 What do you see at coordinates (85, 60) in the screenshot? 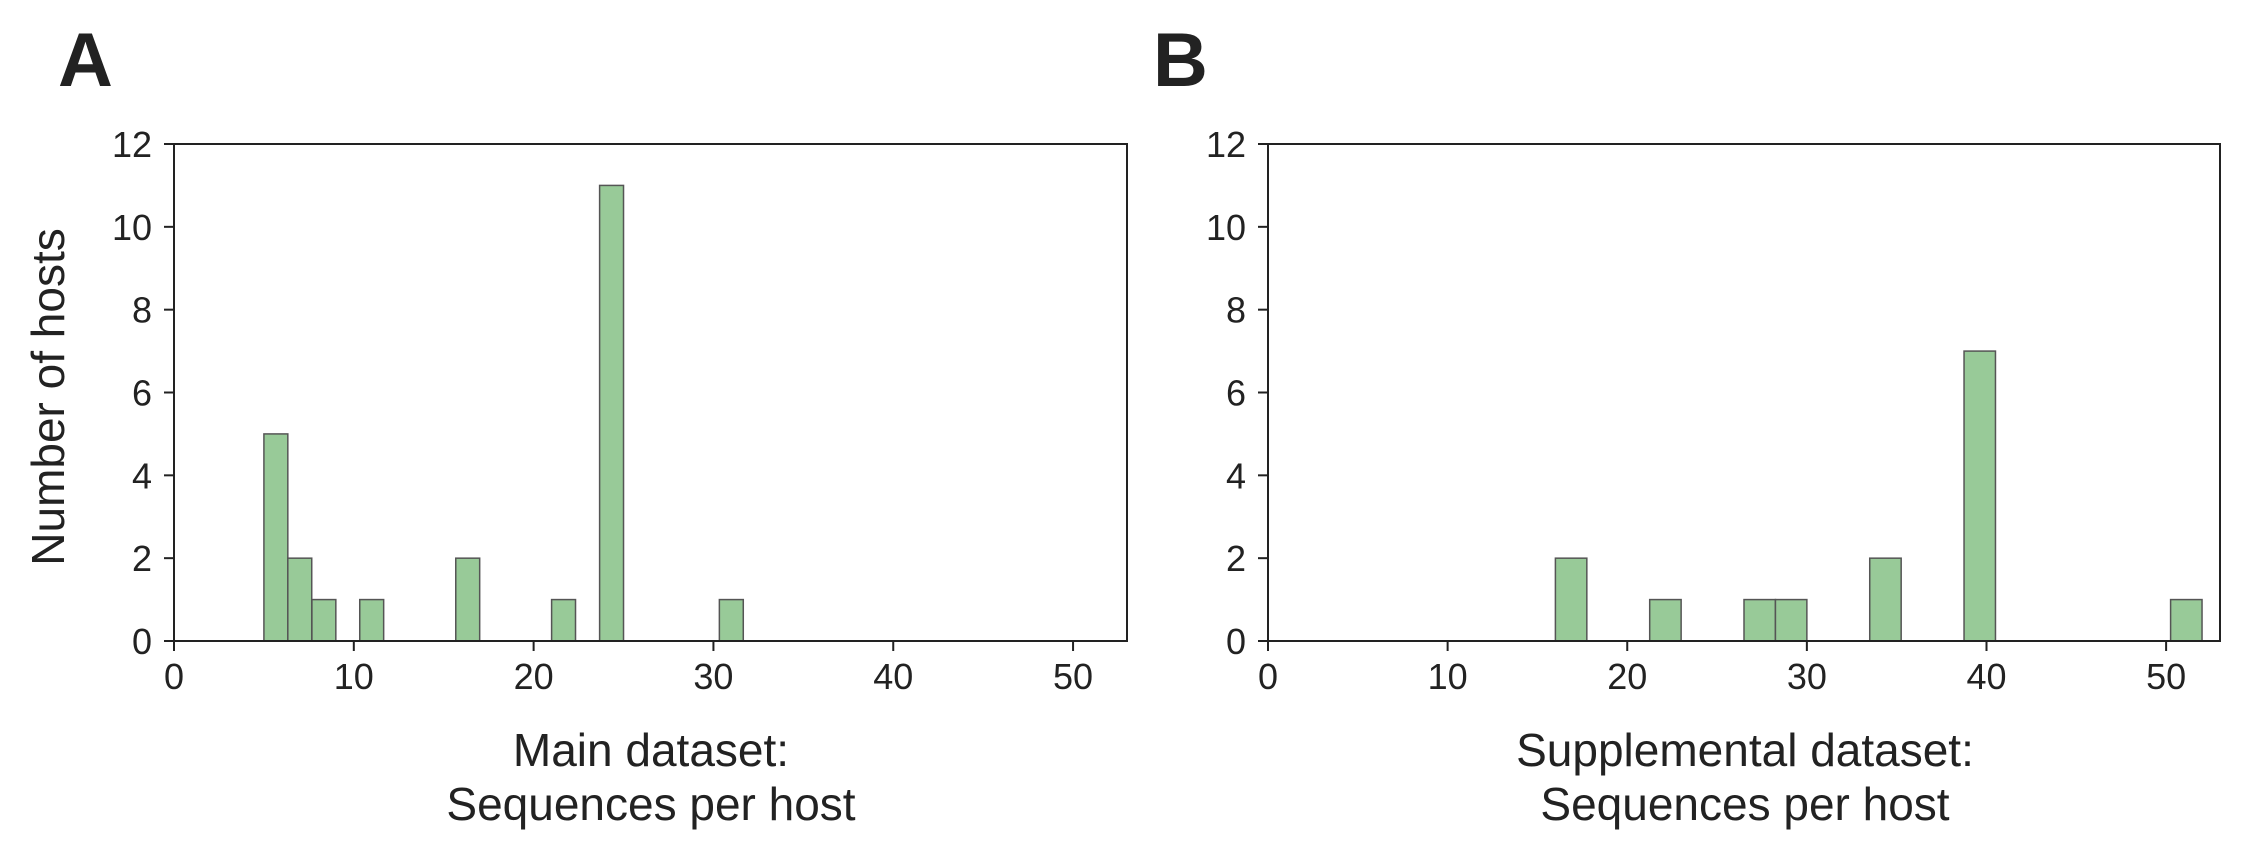
I see `panel-letter-a: A` at bounding box center [85, 60].